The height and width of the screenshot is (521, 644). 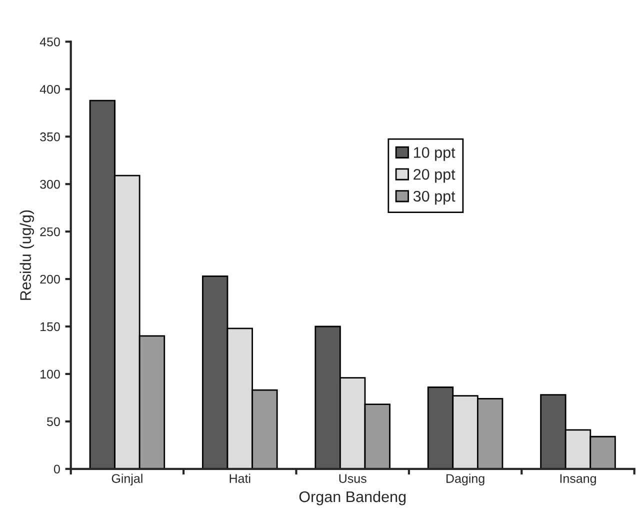 I want to click on legend-label: 10 ppt, so click(x=435, y=154).